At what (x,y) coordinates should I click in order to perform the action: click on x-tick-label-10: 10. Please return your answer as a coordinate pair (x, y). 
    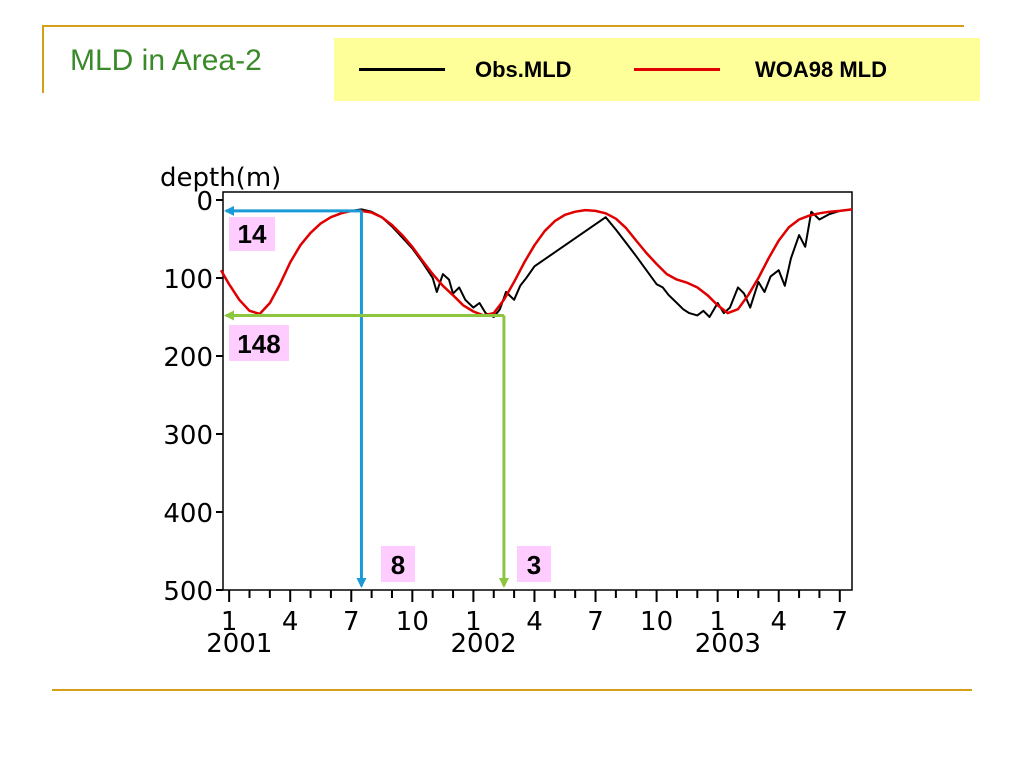
    Looking at the image, I should click on (412, 622).